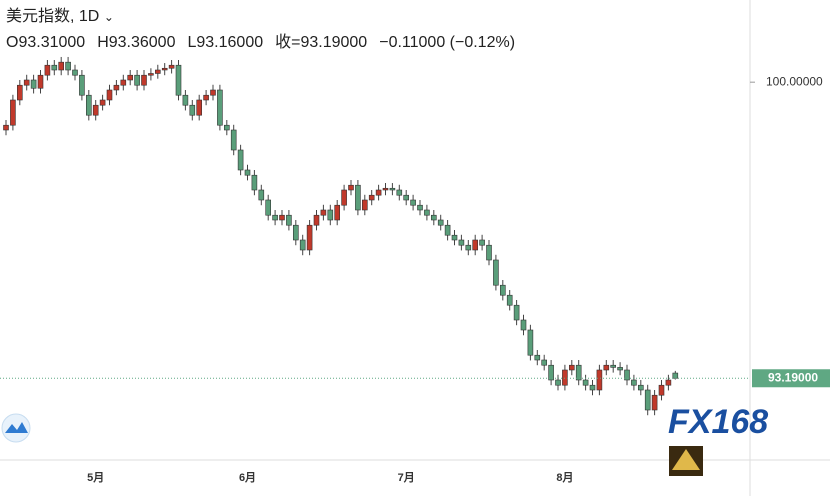  What do you see at coordinates (53, 16) in the screenshot?
I see `symbol-title: 美元指数, 1D` at bounding box center [53, 16].